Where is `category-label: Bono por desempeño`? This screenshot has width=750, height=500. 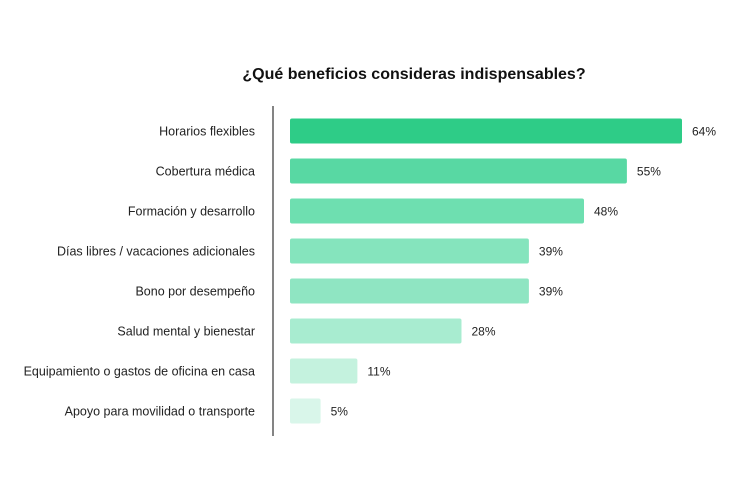 category-label: Bono por desempeño is located at coordinates (195, 292).